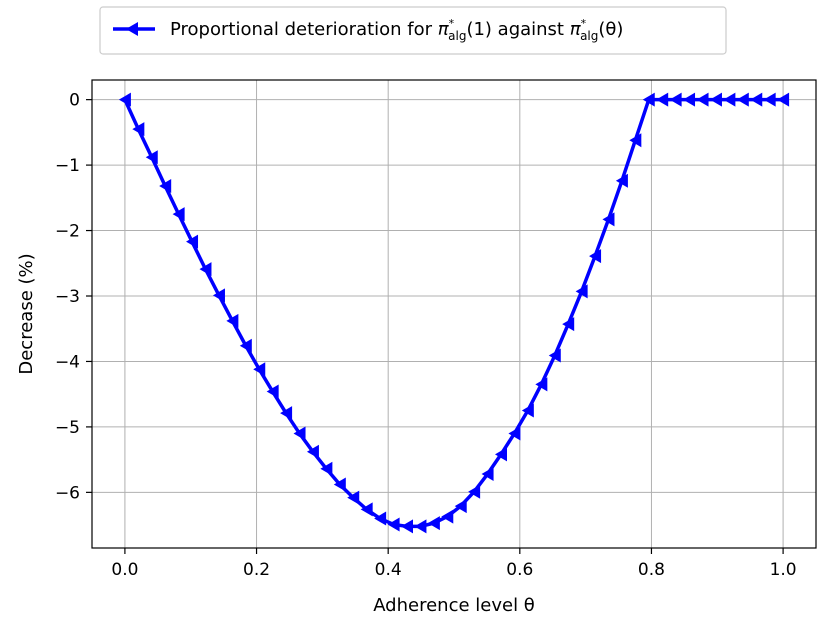  What do you see at coordinates (479, 29) in the screenshot?
I see `legend-arg-1: (1)` at bounding box center [479, 29].